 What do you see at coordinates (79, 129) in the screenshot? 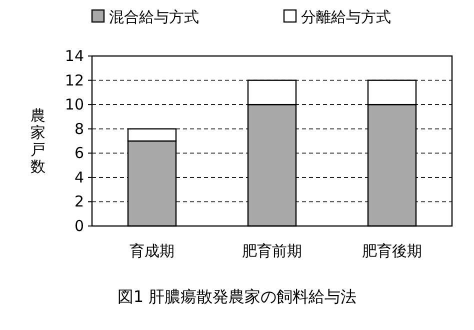
I see `y-tick-label: 8` at bounding box center [79, 129].